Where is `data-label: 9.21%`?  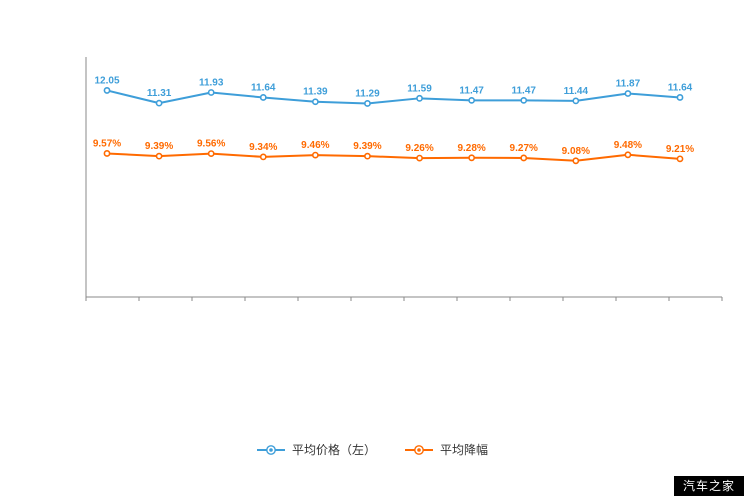 data-label: 9.21% is located at coordinates (680, 149).